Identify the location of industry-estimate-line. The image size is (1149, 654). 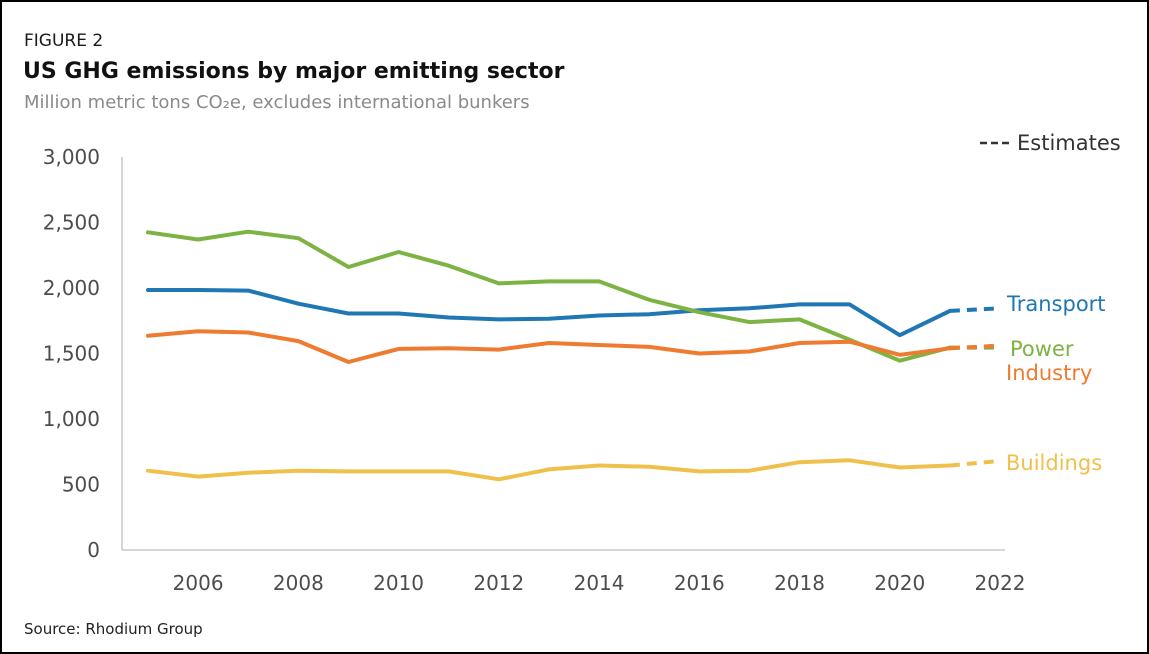
(975, 347).